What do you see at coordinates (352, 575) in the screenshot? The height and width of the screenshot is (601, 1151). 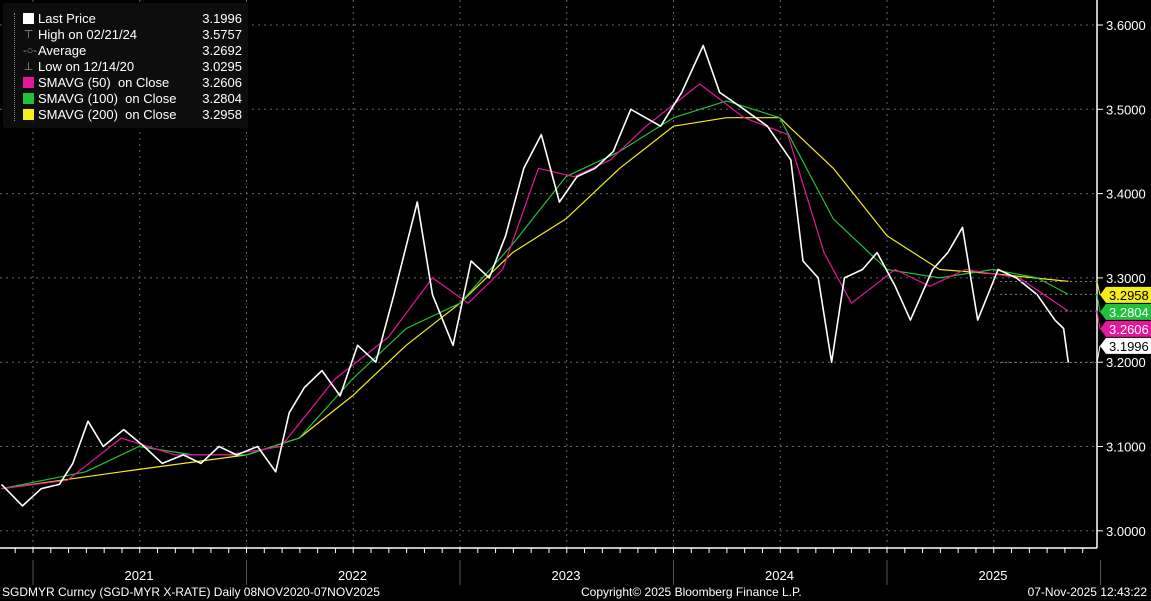 I see `x-tick-label: 2022` at bounding box center [352, 575].